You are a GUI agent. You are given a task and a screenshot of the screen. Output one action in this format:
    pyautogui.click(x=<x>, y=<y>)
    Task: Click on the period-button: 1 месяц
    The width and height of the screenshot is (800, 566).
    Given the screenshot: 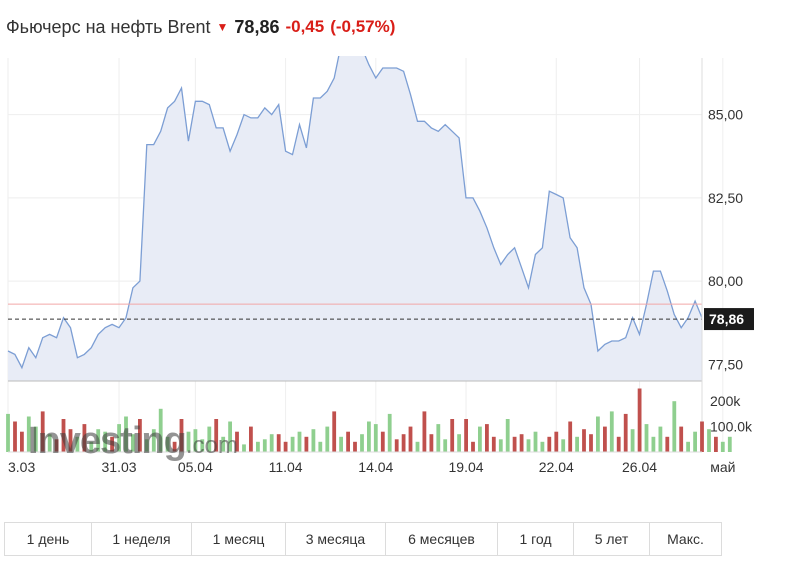 What is the action you would take?
    pyautogui.click(x=238, y=539)
    